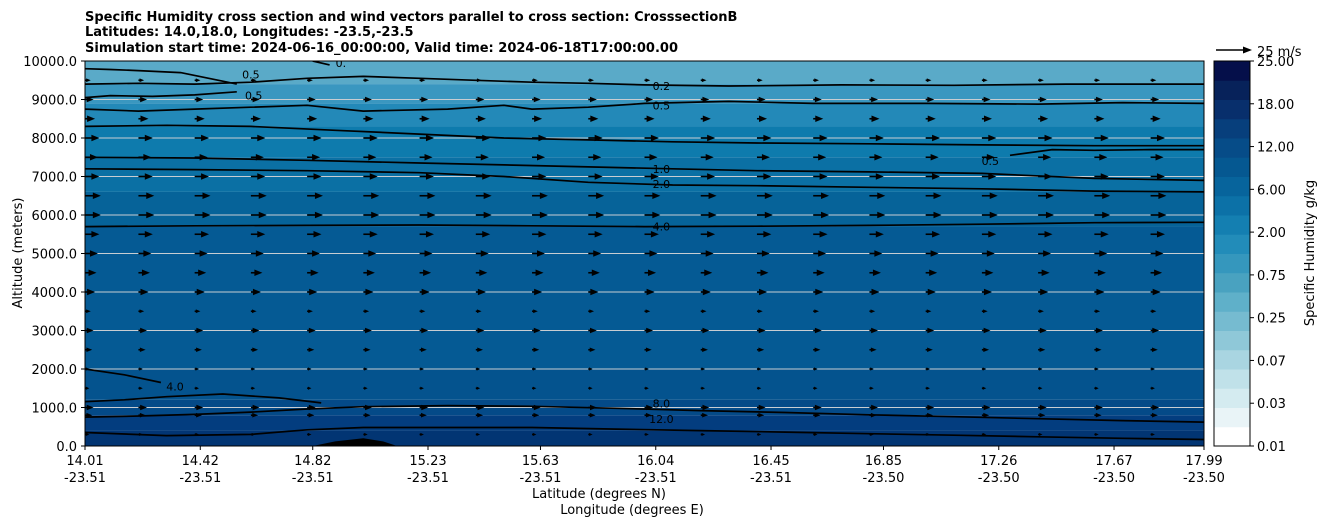 The height and width of the screenshot is (526, 1326). Describe the element at coordinates (998, 461) in the screenshot. I see `x-tick-label-lat: 17.26` at that location.